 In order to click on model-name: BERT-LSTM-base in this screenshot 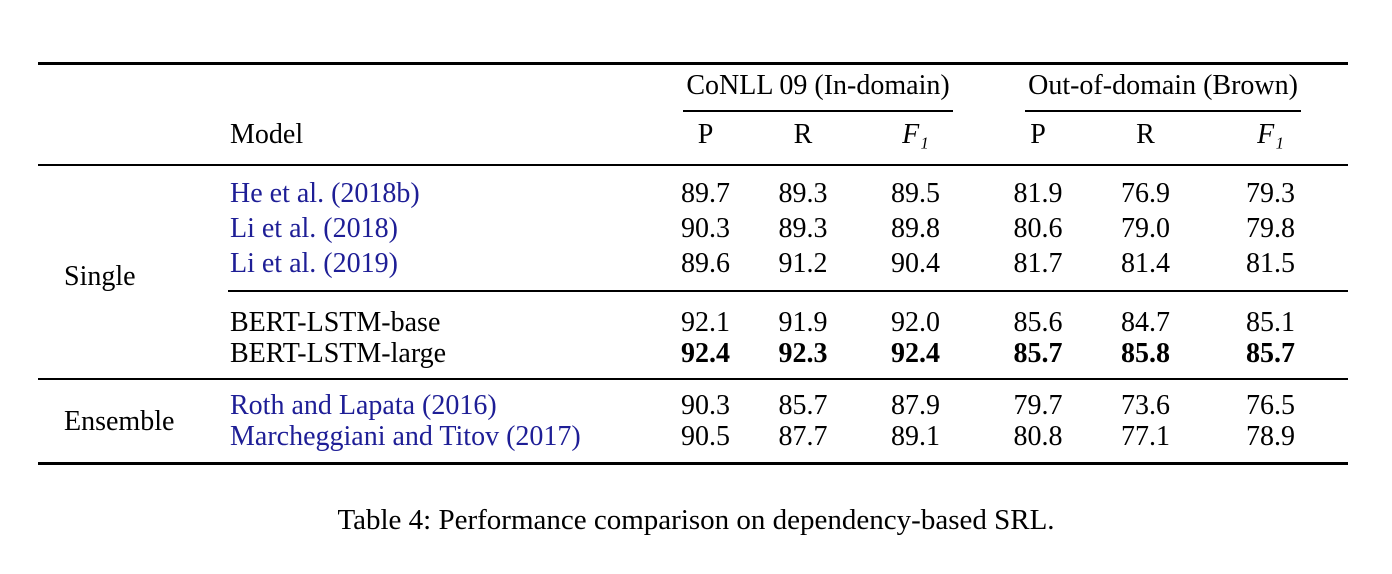, I will do `click(443, 314)`.